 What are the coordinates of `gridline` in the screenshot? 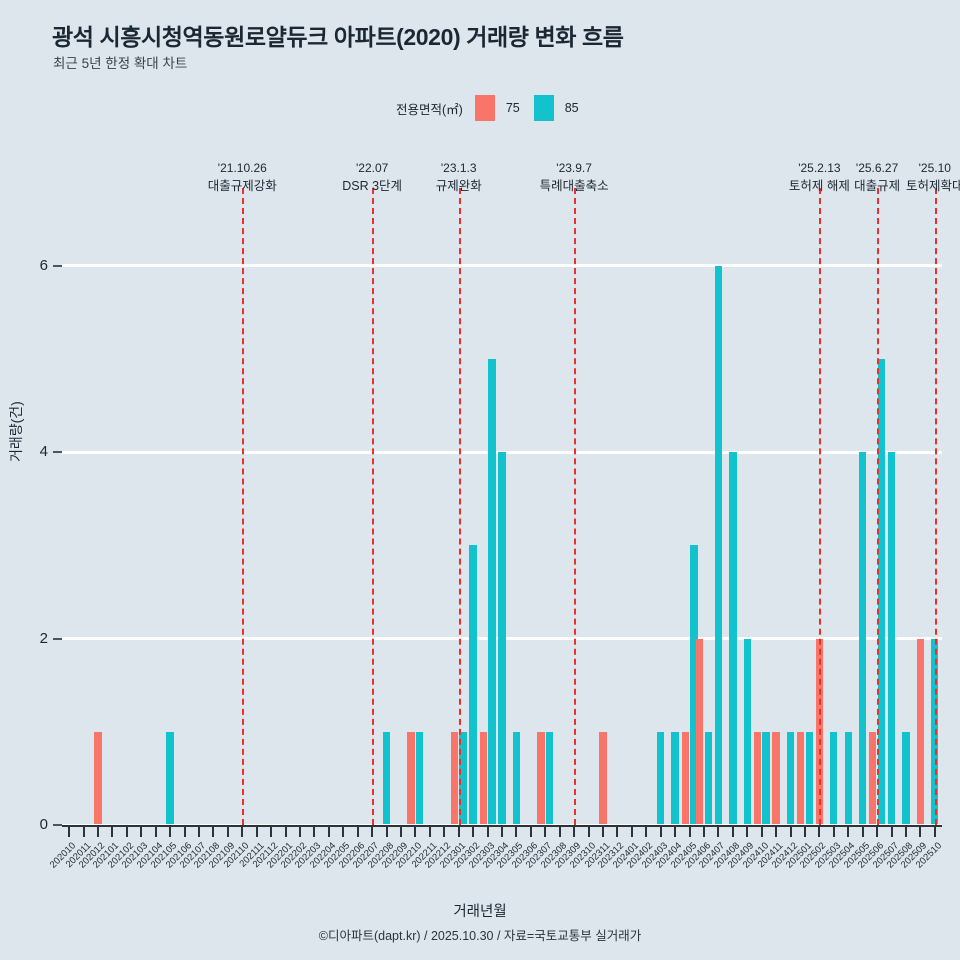 It's located at (502, 452).